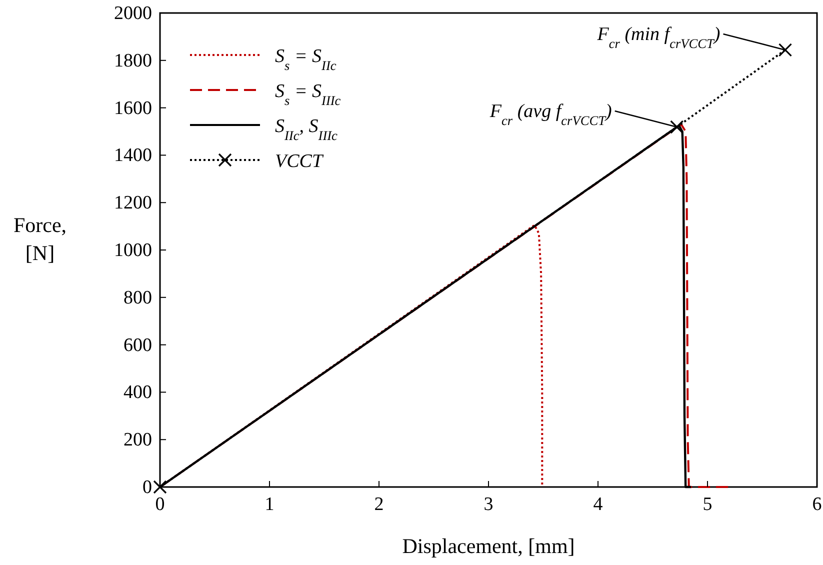  I want to click on y-tick-label: 800, so click(138, 297).